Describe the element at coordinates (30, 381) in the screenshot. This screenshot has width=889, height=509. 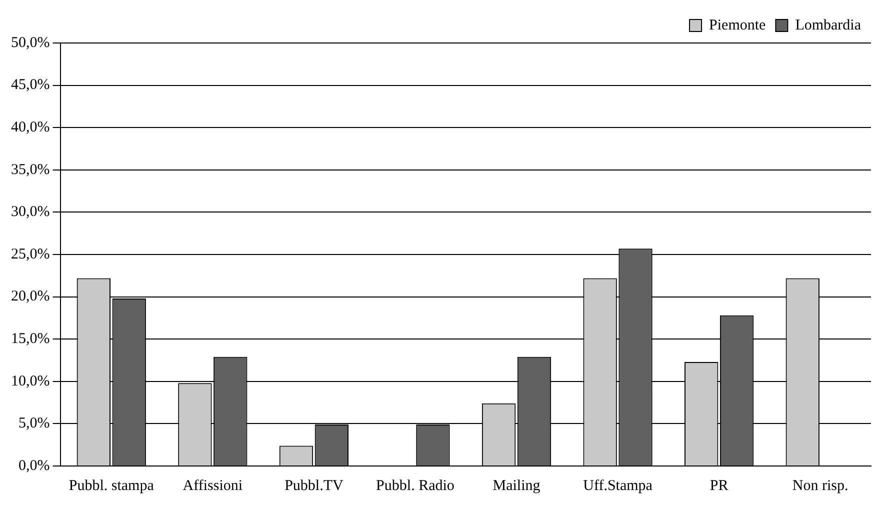
I see `y-tick-label: 10,0%` at that location.